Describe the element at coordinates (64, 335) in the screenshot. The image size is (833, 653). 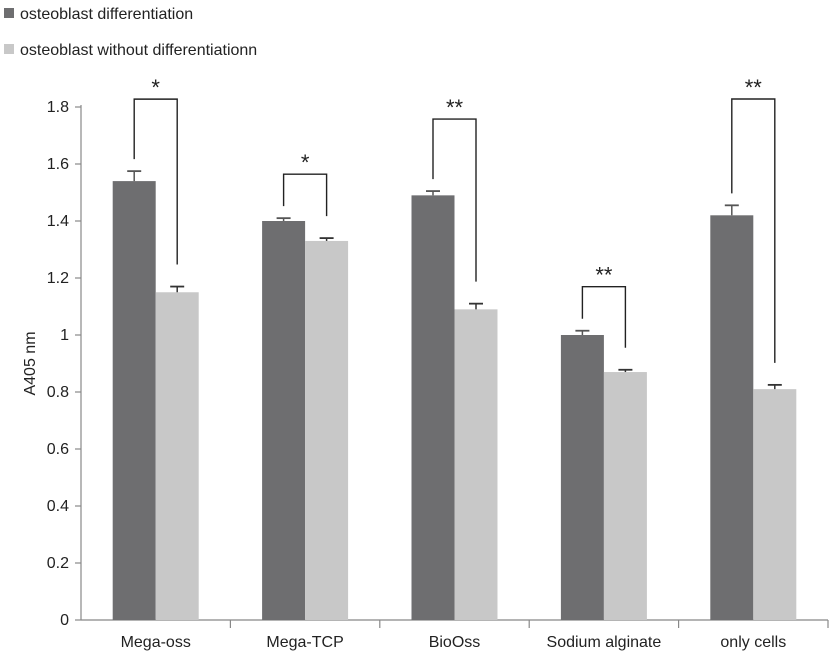
I see `y-tick-label: 1` at that location.